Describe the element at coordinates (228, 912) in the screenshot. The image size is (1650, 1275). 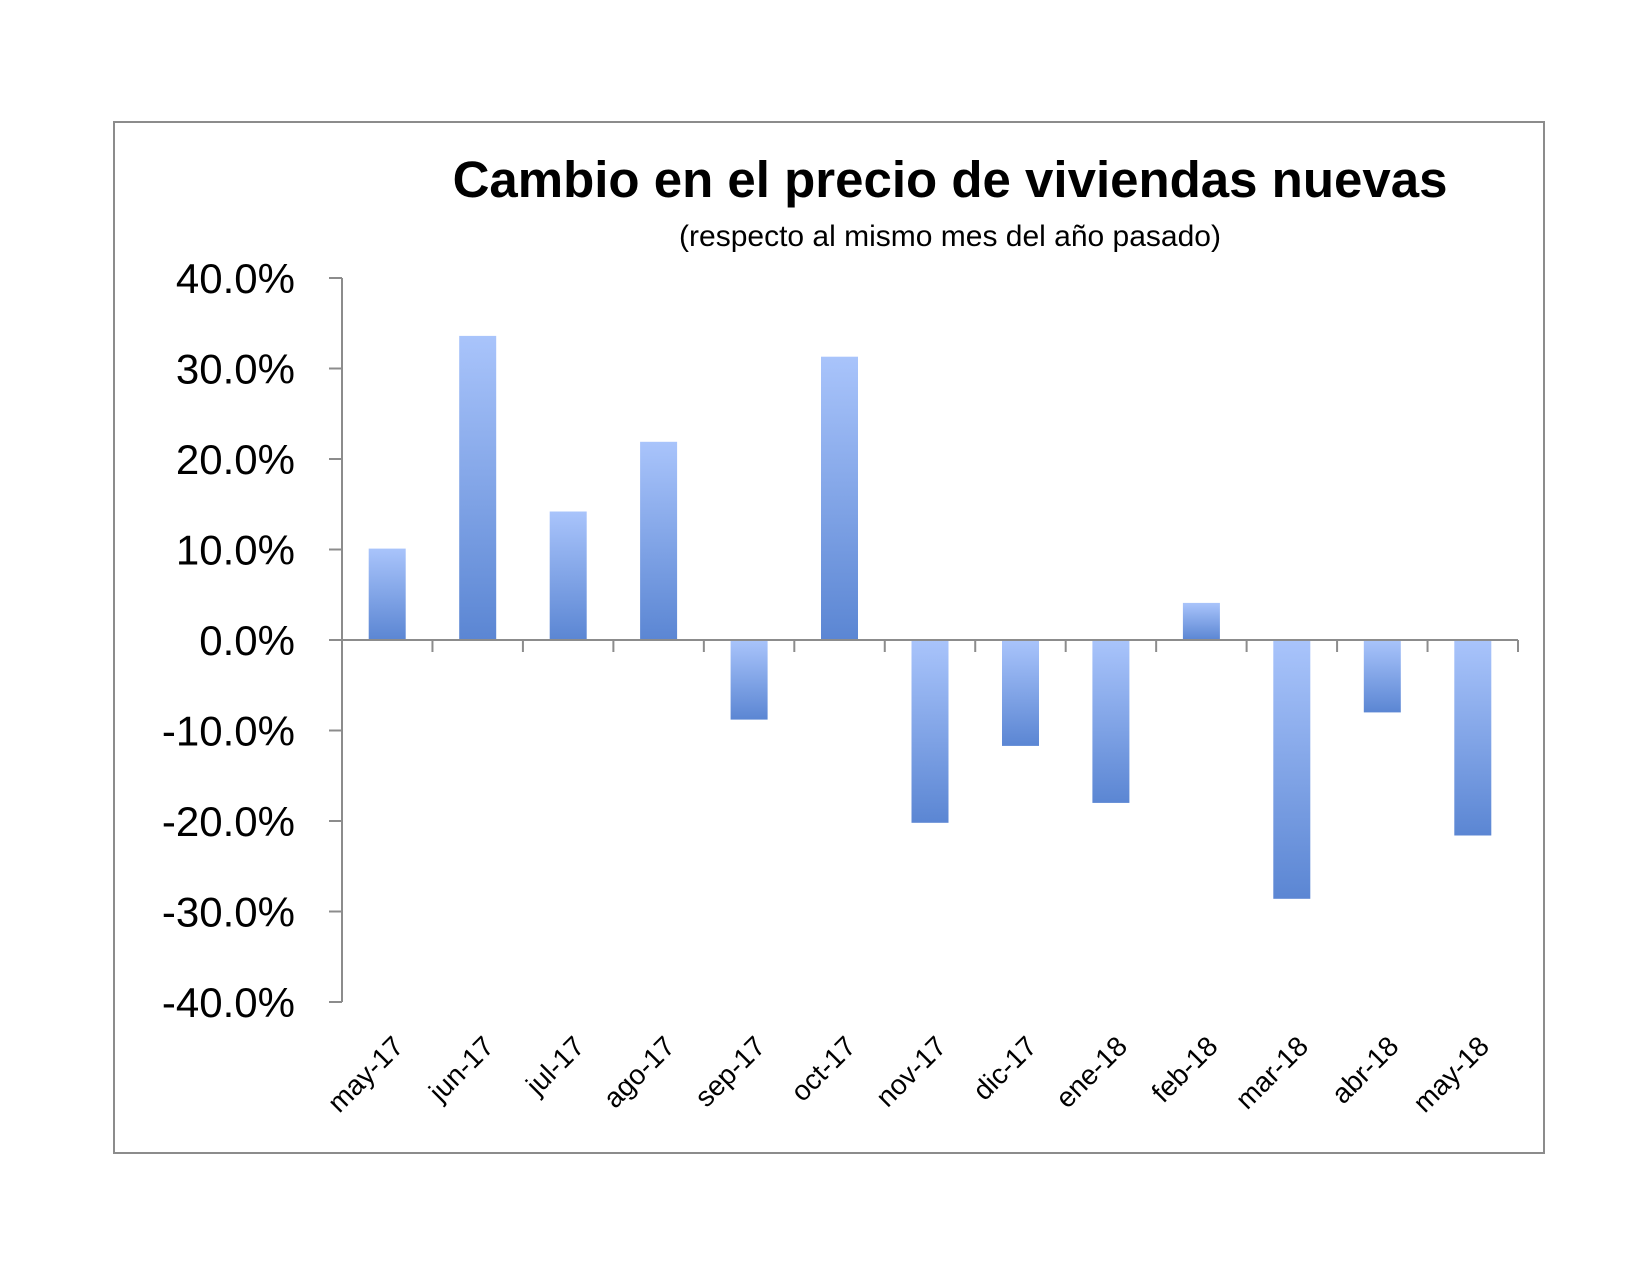
I see `y-tick-label: -30.0%` at that location.